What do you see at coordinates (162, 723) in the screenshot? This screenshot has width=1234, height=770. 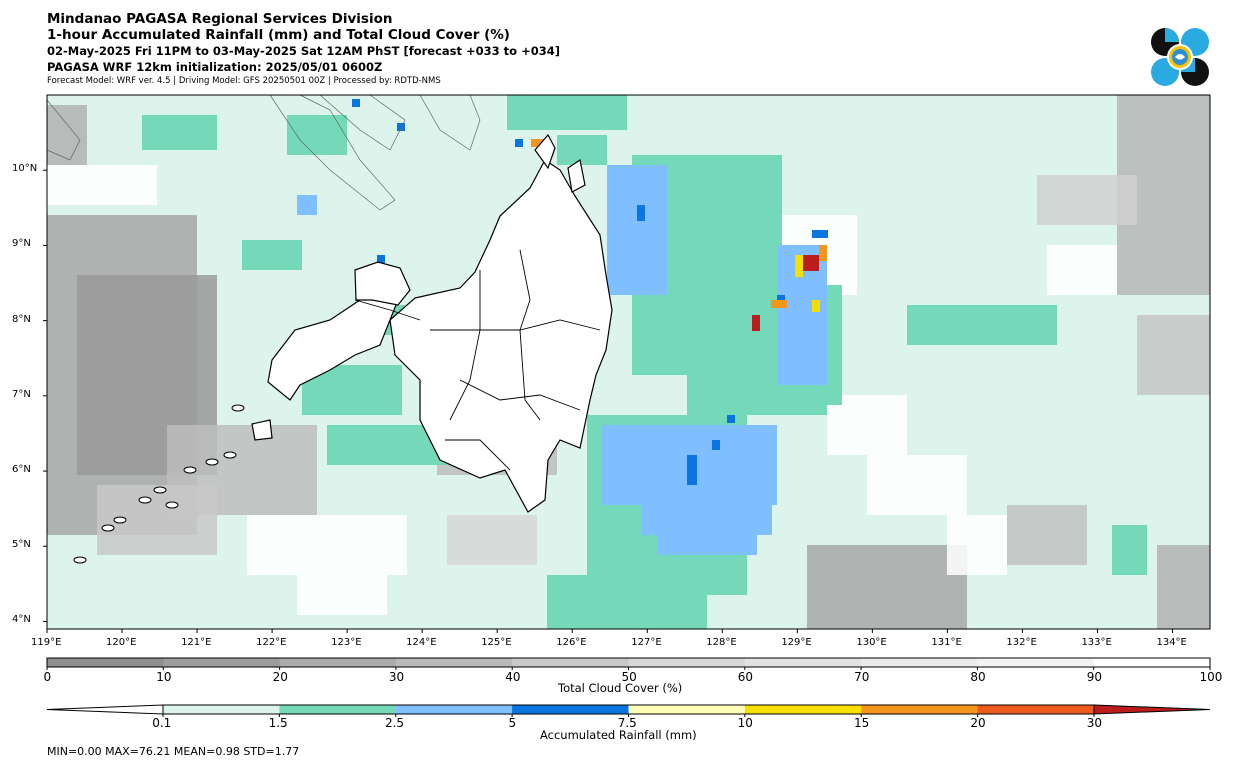 I see `rain-tick-label: 0.1` at bounding box center [162, 723].